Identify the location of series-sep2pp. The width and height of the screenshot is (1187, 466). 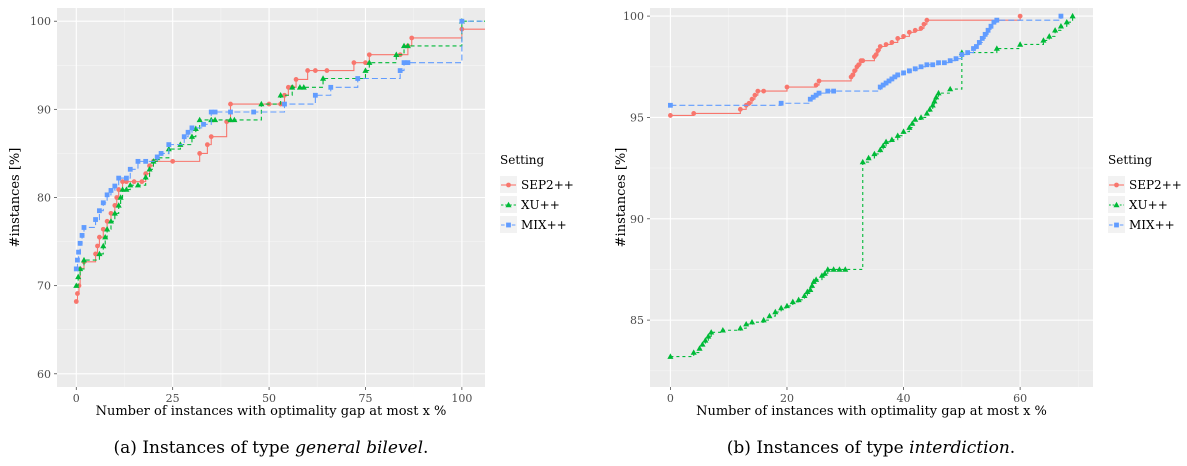
(845, 65).